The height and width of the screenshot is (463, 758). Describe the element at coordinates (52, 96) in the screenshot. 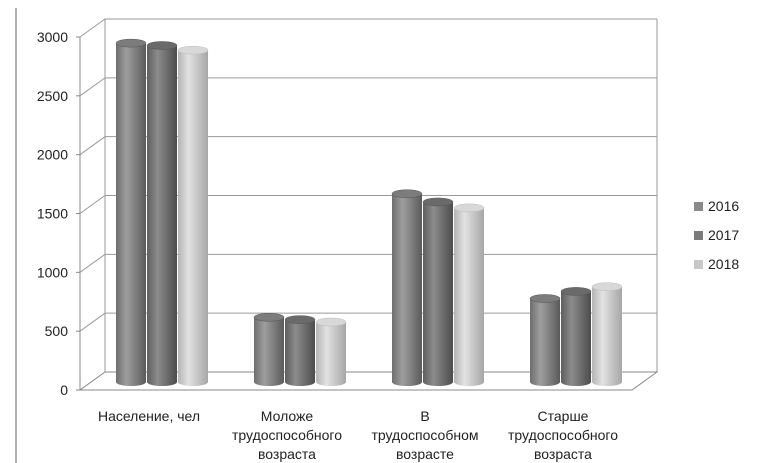

I see `y-tick-label: 2500` at that location.